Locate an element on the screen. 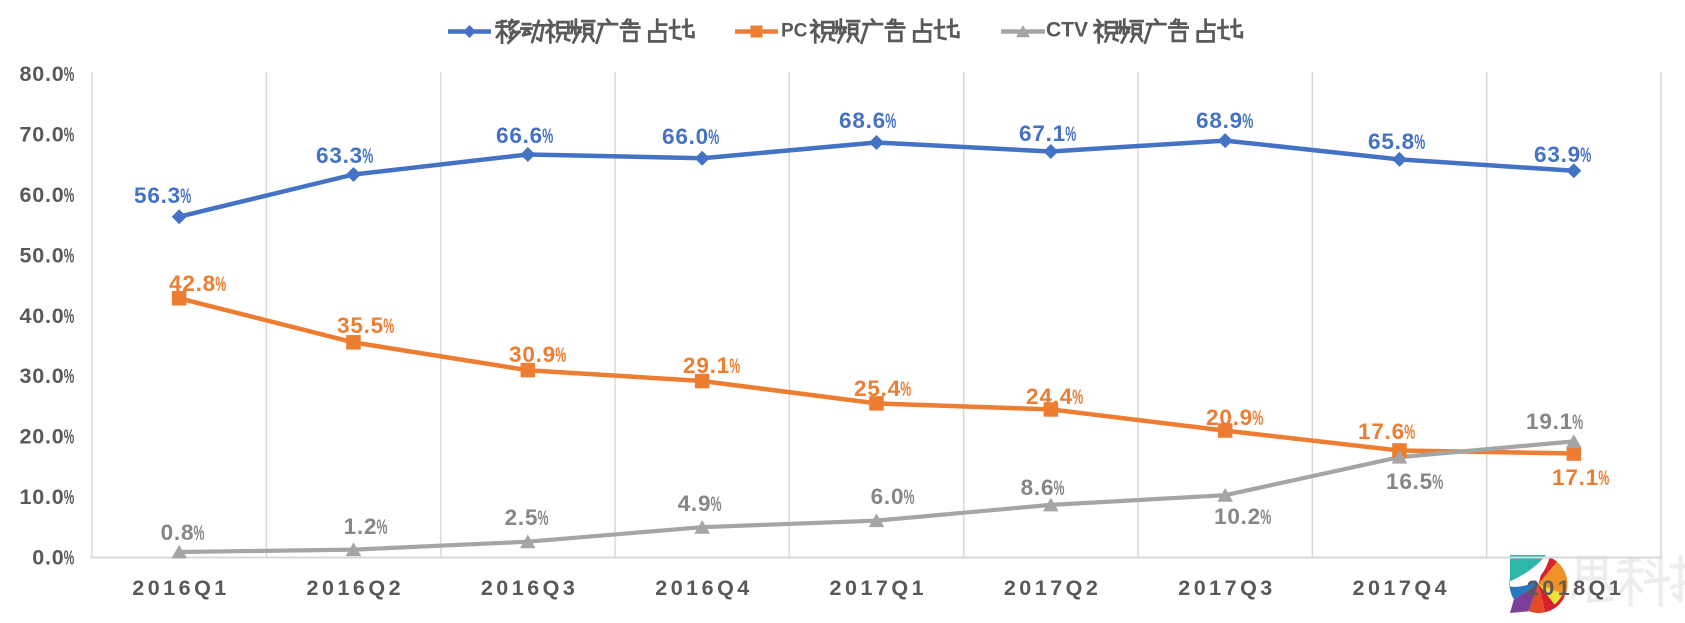 The width and height of the screenshot is (1685, 623). svg-text: 60.0 is located at coordinates (41, 195).